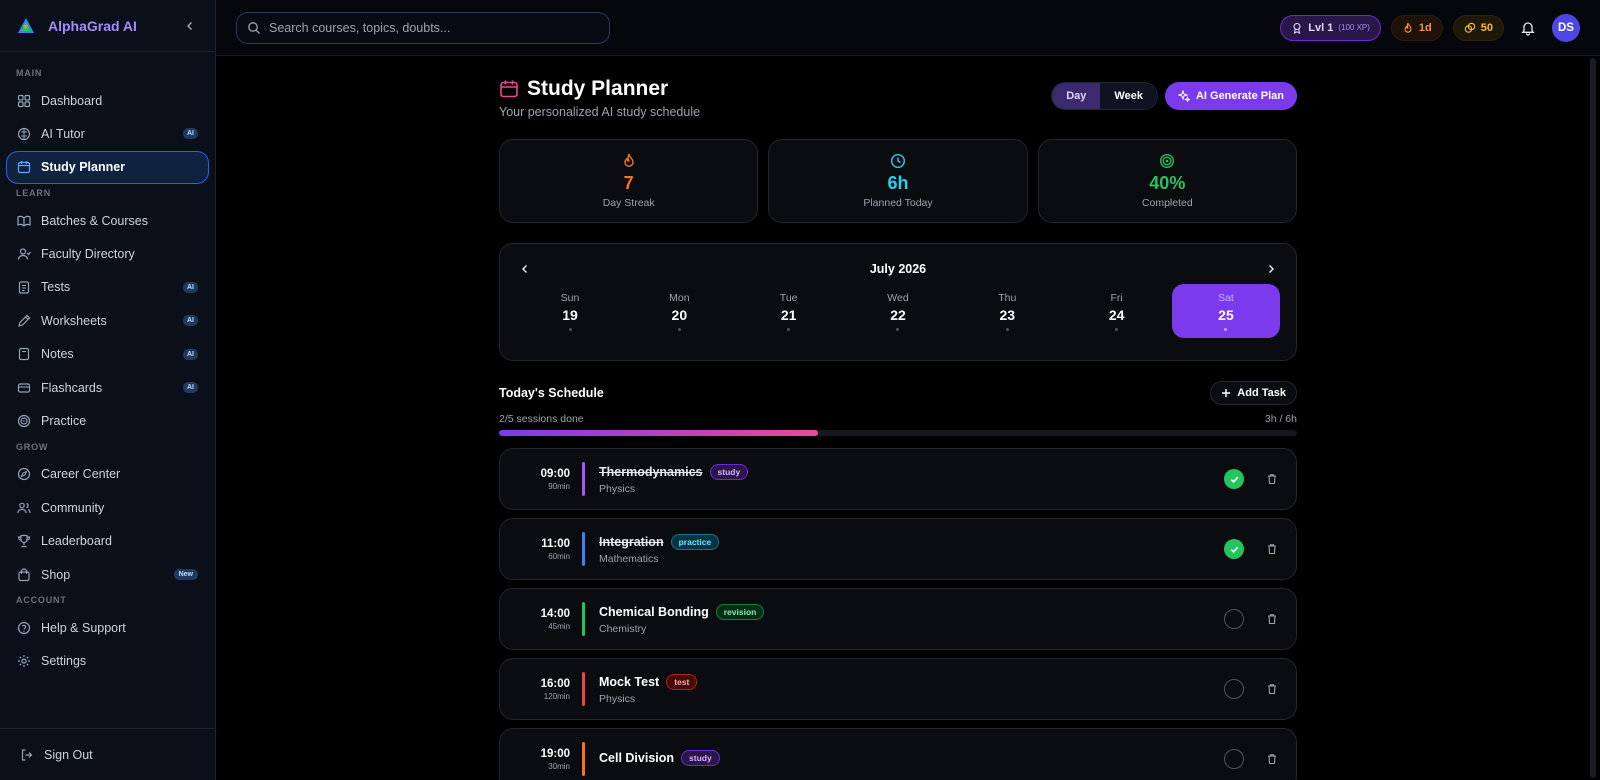 This screenshot has height=780, width=1600. I want to click on calendar-month: July 2026, so click(898, 269).